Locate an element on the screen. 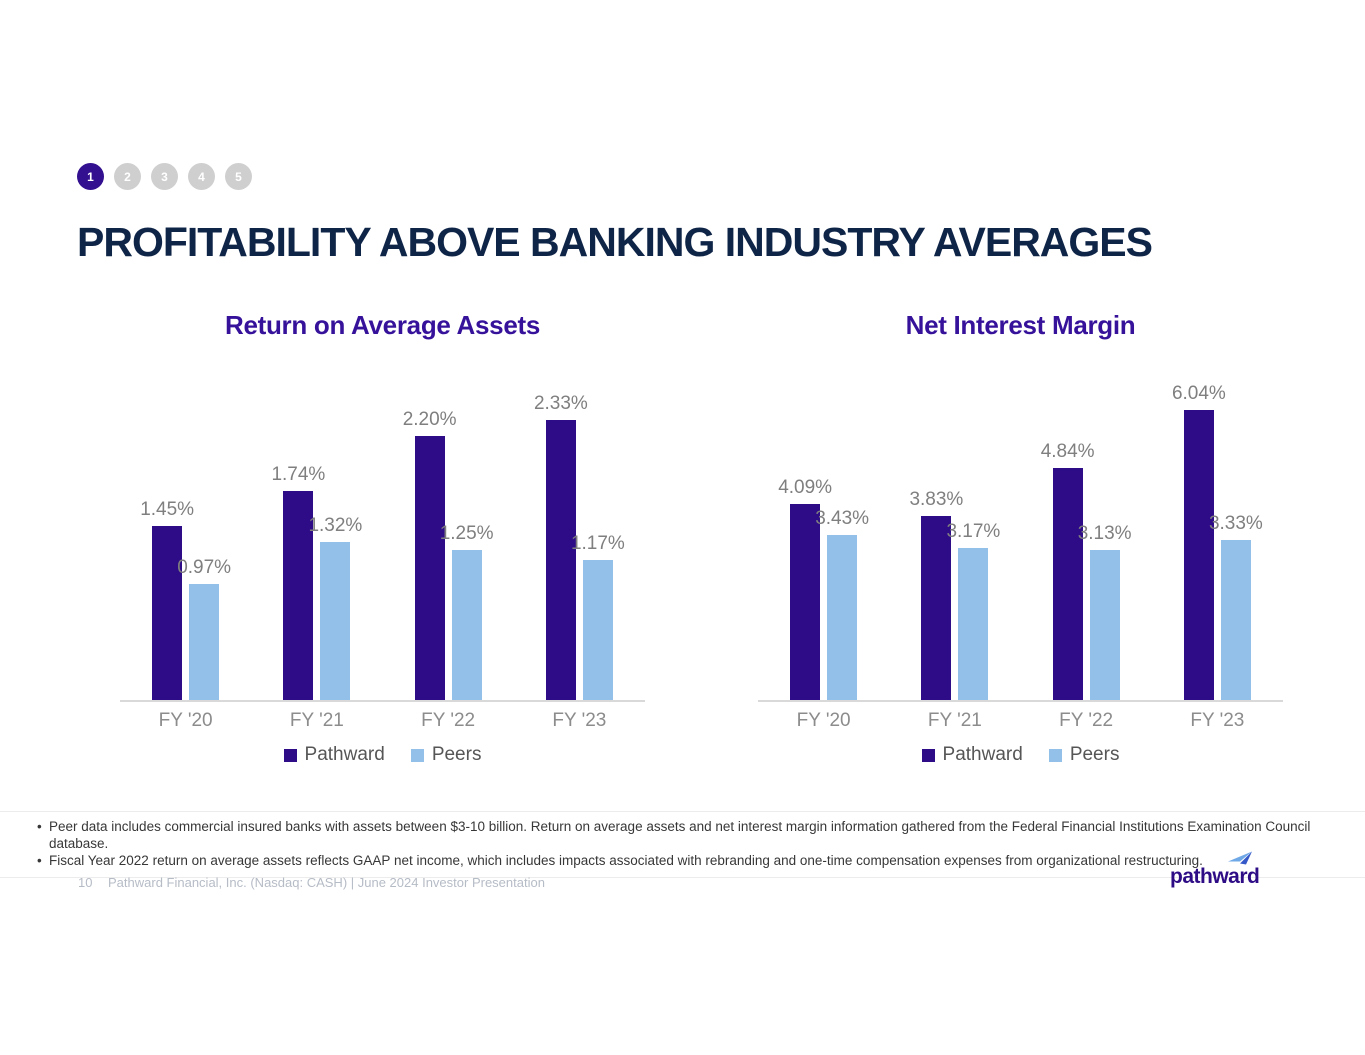 Image resolution: width=1365 pixels, height=1055 pixels. stepper-dot-4: 4 is located at coordinates (201, 176).